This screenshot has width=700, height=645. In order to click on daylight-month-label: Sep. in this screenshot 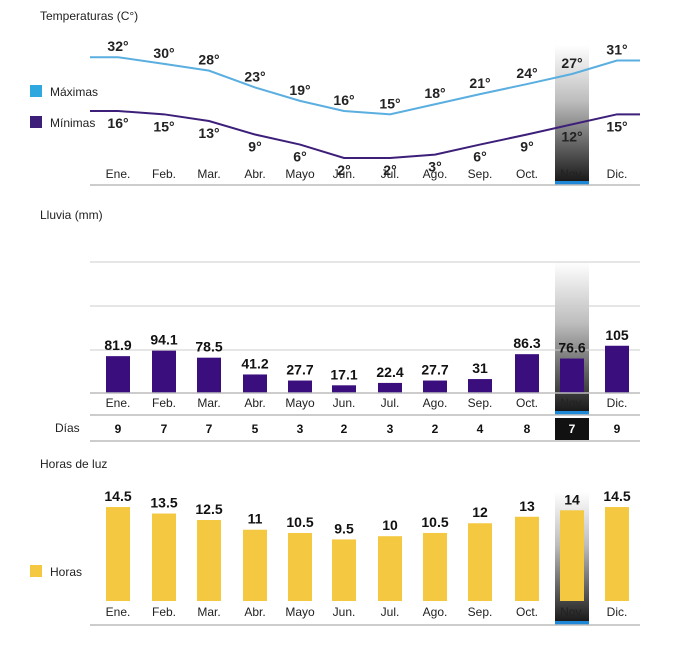, I will do `click(480, 612)`.